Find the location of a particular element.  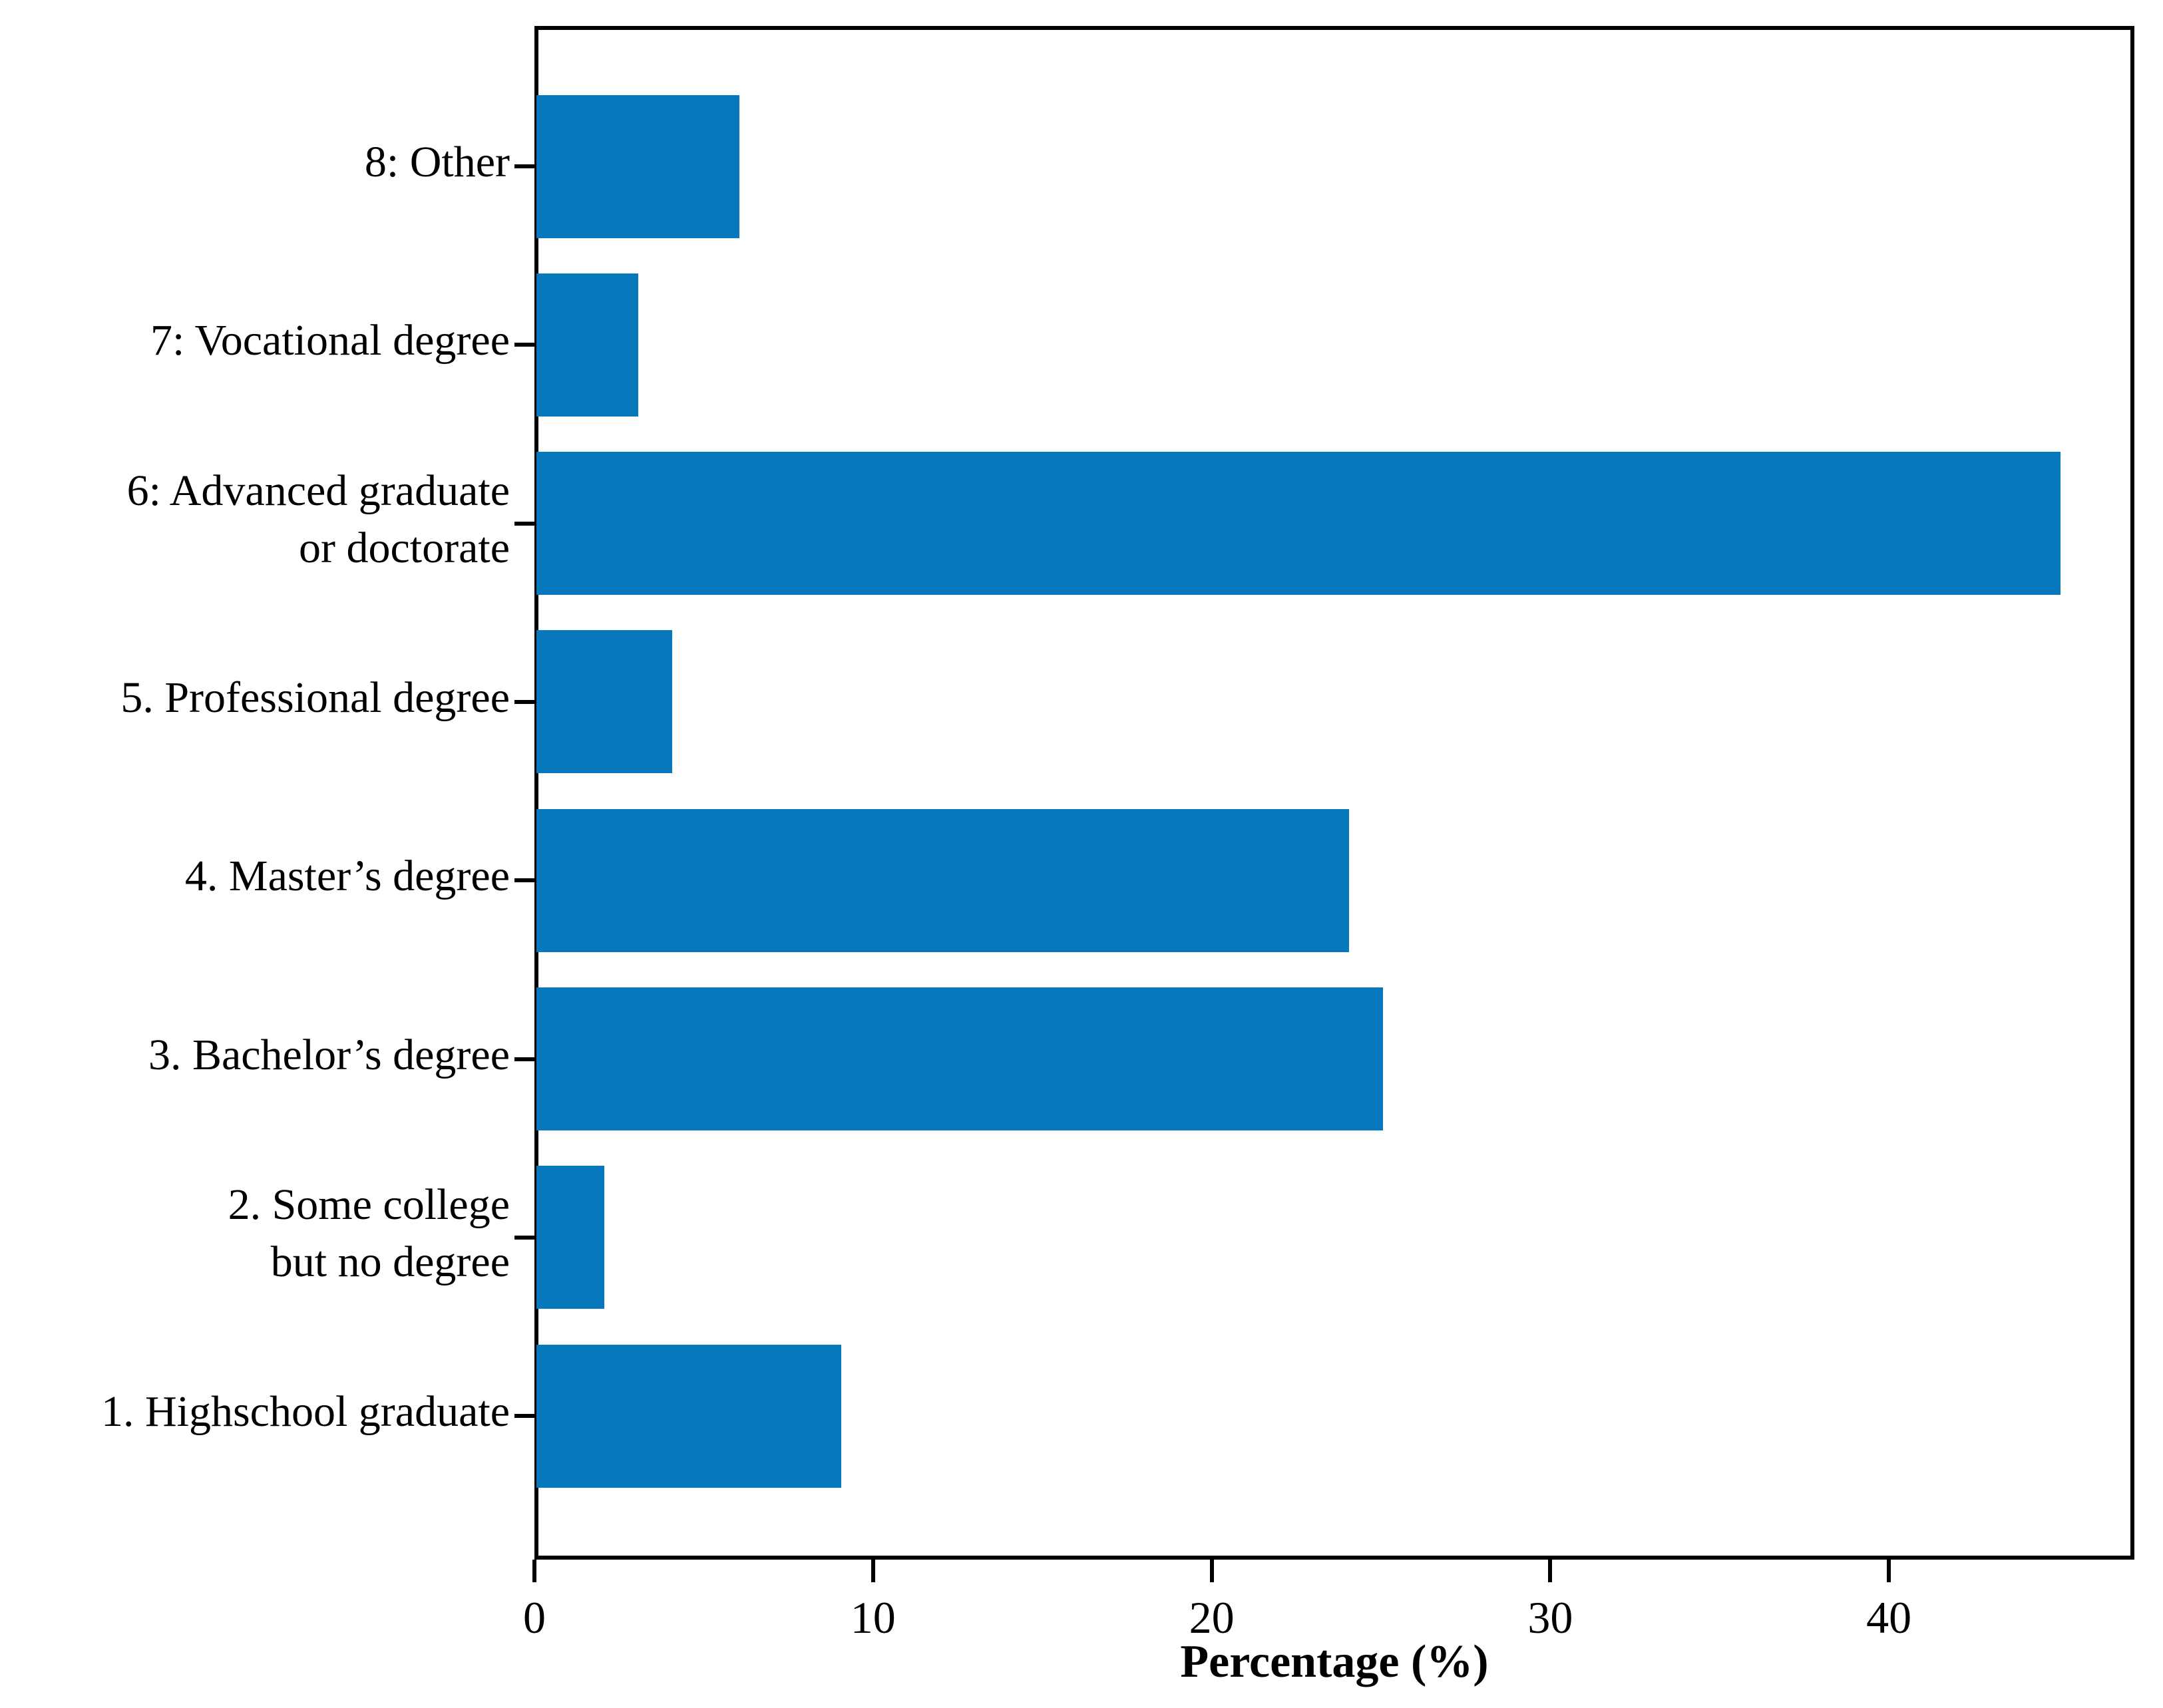

x-tick-label: 20 is located at coordinates (1212, 1617).